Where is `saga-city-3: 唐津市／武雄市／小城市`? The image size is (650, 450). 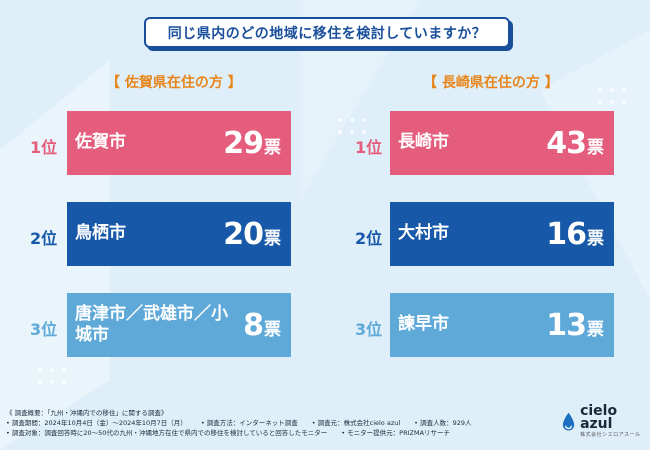 saga-city-3: 唐津市／武雄市／小城市 is located at coordinates (151, 324).